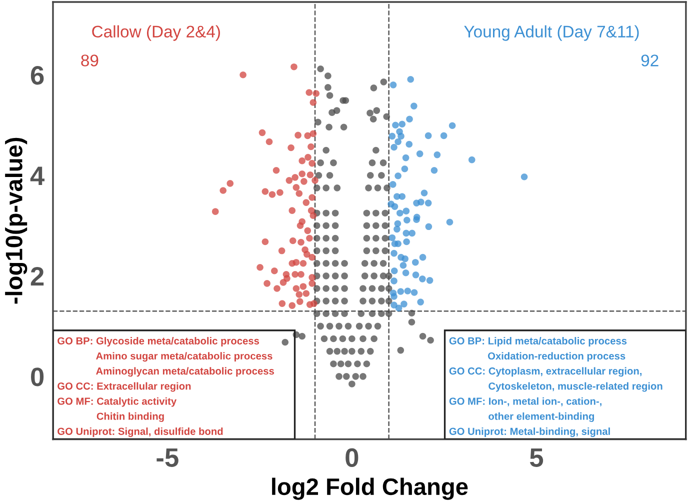 Image resolution: width=688 pixels, height=502 pixels. What do you see at coordinates (370, 489) in the screenshot?
I see `x-axis-title: log2 Fold Change` at bounding box center [370, 489].